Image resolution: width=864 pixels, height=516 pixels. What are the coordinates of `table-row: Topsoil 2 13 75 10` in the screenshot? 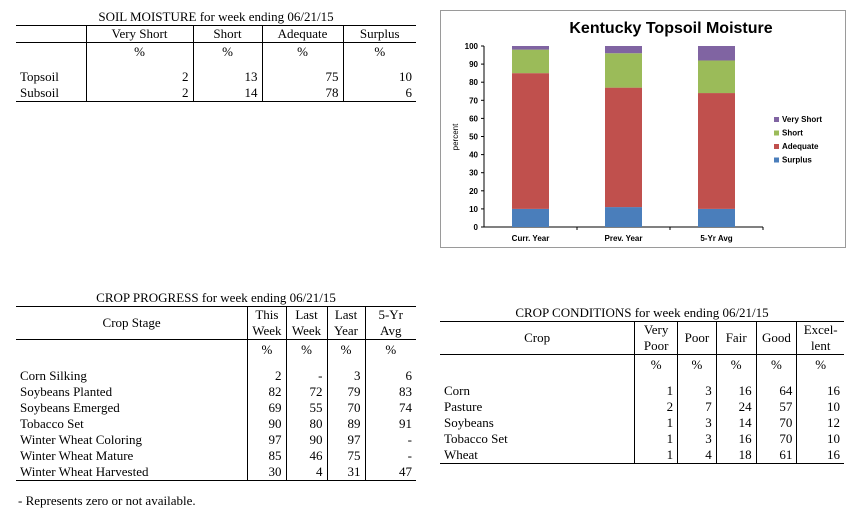 It's located at (216, 76).